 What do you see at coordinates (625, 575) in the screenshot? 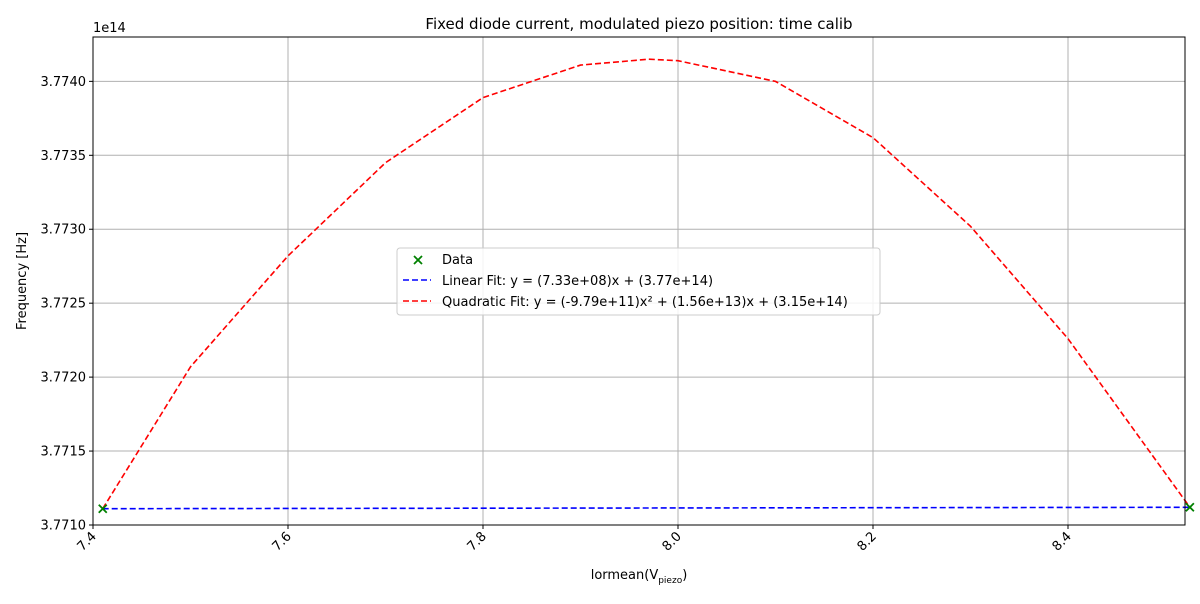
I see `x-axis-label-main: lormean(V` at bounding box center [625, 575].